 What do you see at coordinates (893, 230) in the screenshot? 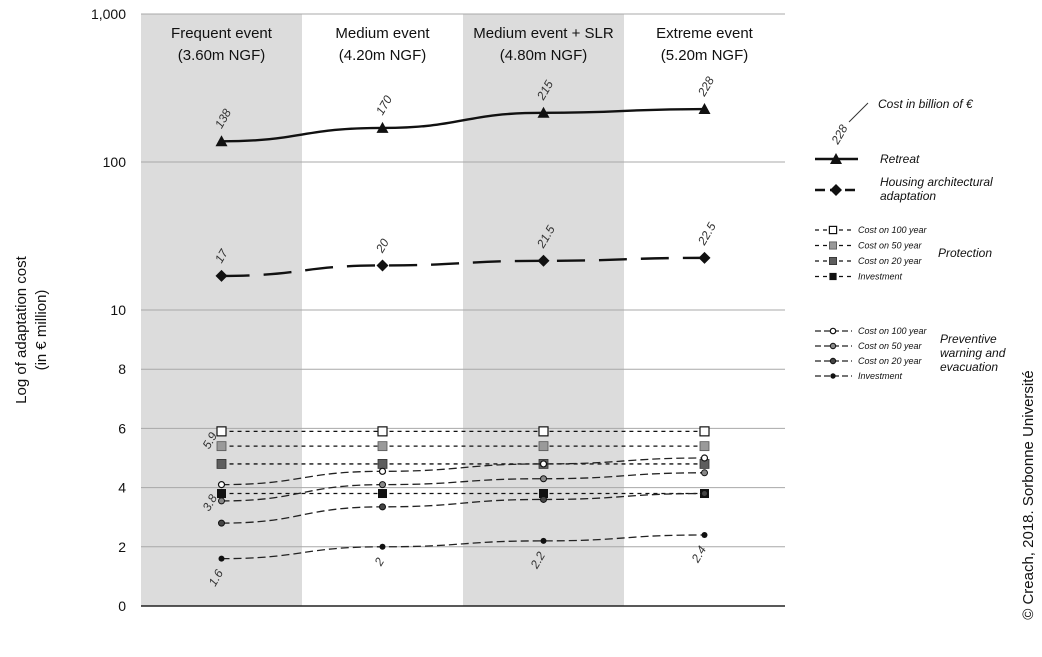
I see `legend-protection-label: Cost on 100 year` at bounding box center [893, 230].